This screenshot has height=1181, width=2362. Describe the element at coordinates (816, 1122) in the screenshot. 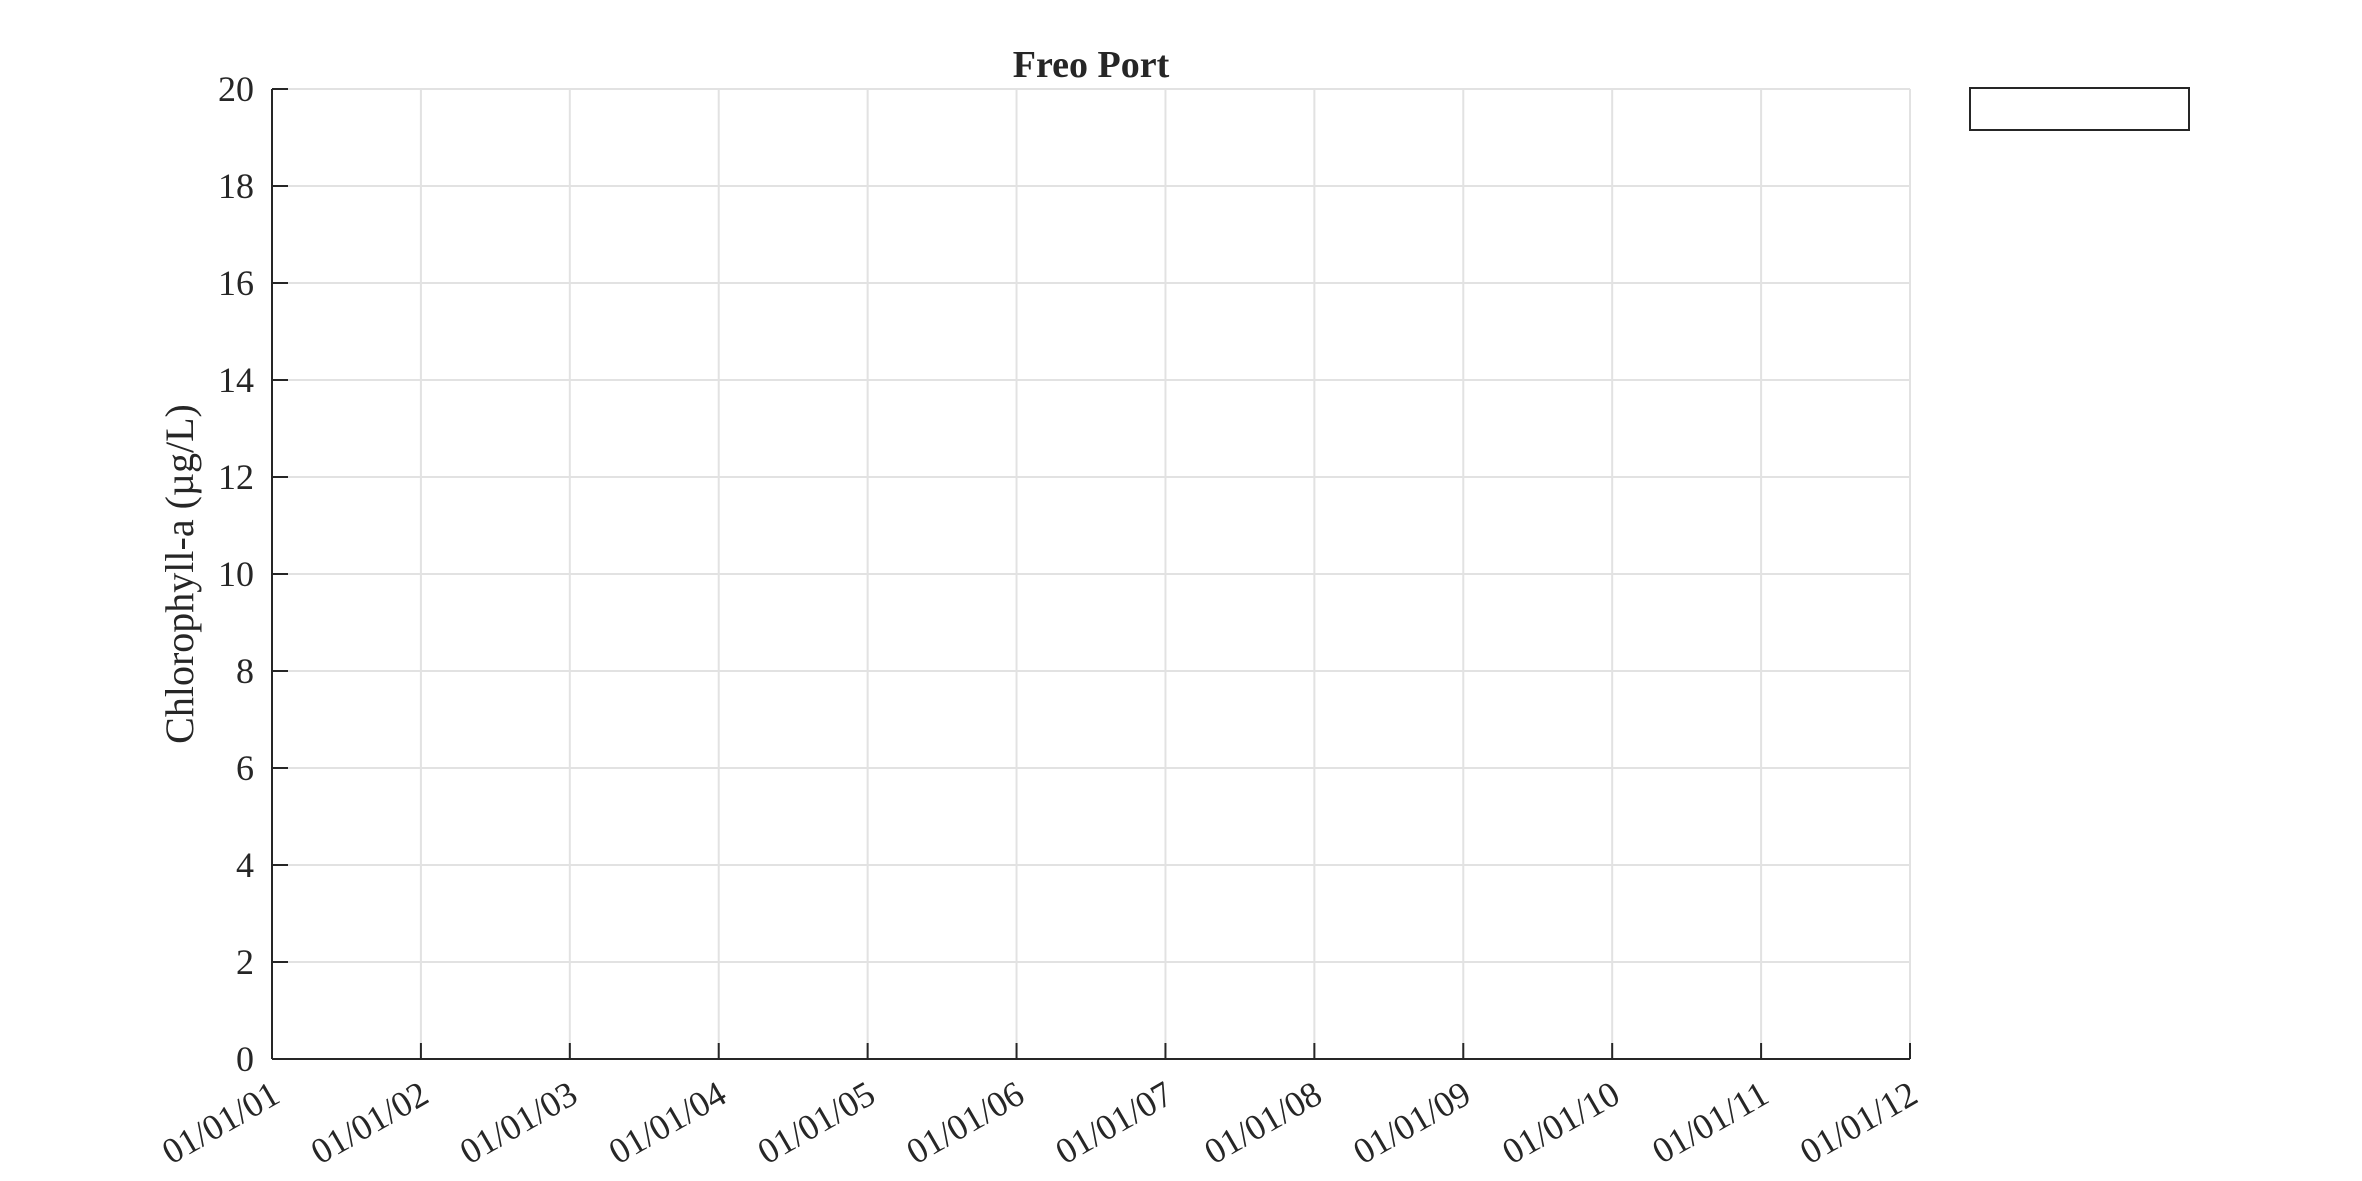

I see `x-tick-label: 01/01/05` at that location.